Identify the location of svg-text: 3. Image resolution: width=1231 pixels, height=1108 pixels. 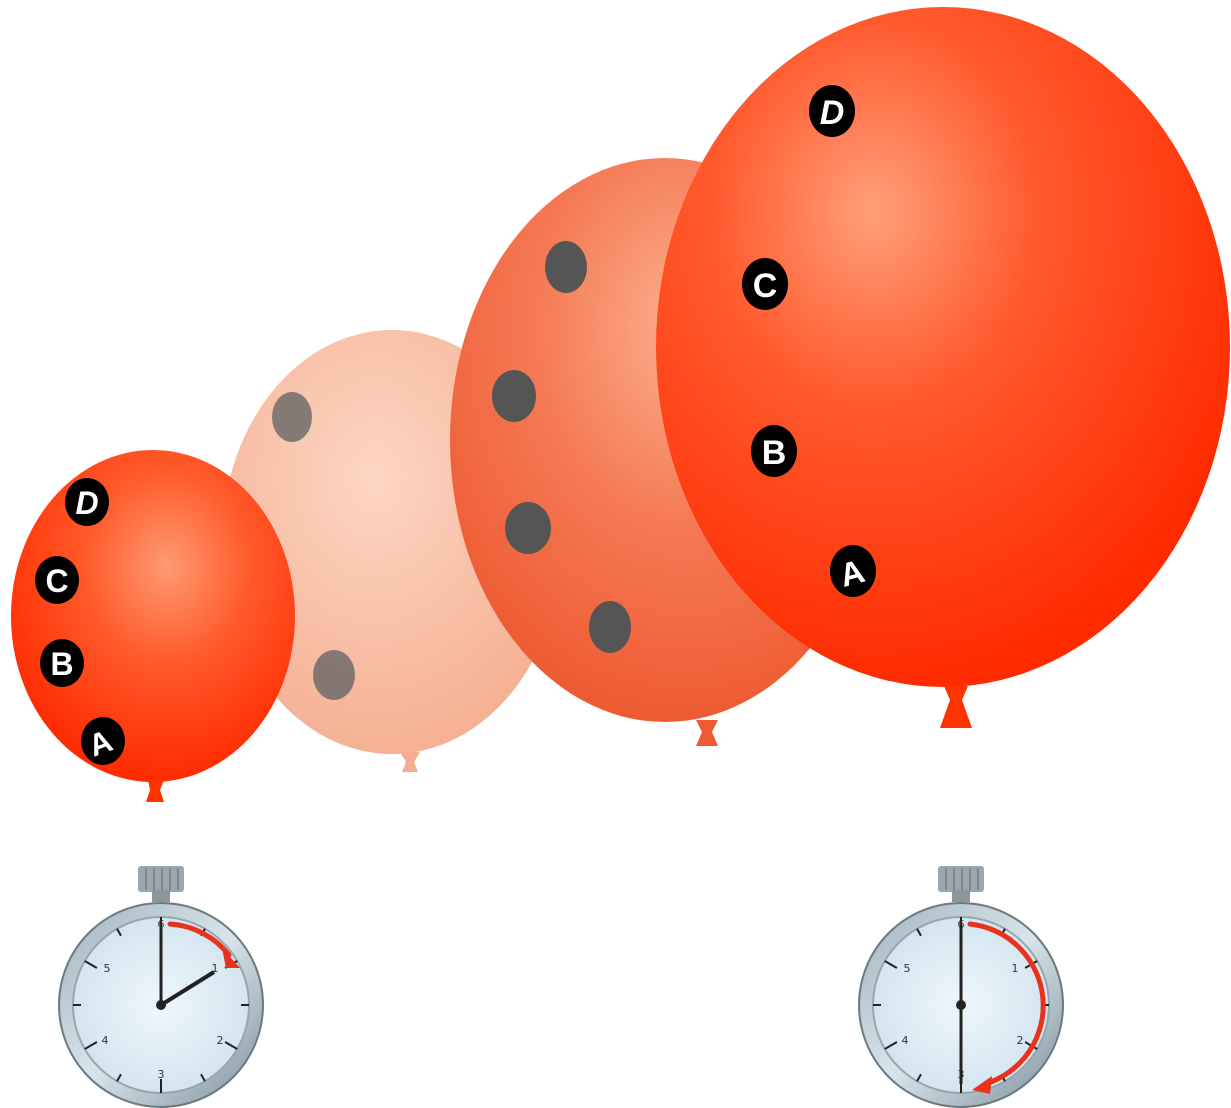
(161, 1074).